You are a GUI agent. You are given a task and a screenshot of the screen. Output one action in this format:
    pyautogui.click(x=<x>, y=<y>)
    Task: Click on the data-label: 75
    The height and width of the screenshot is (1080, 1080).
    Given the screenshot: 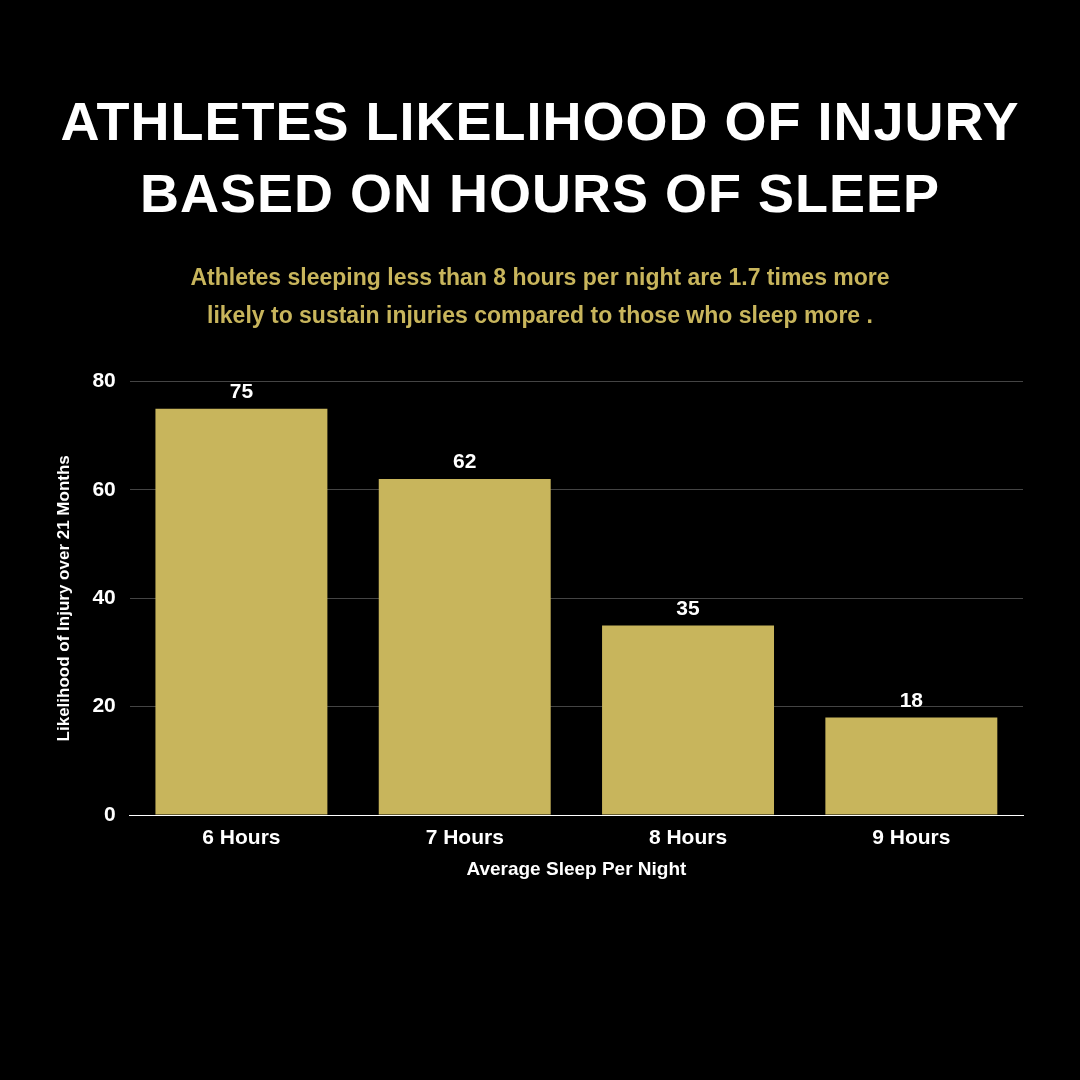 What is the action you would take?
    pyautogui.click(x=241, y=390)
    